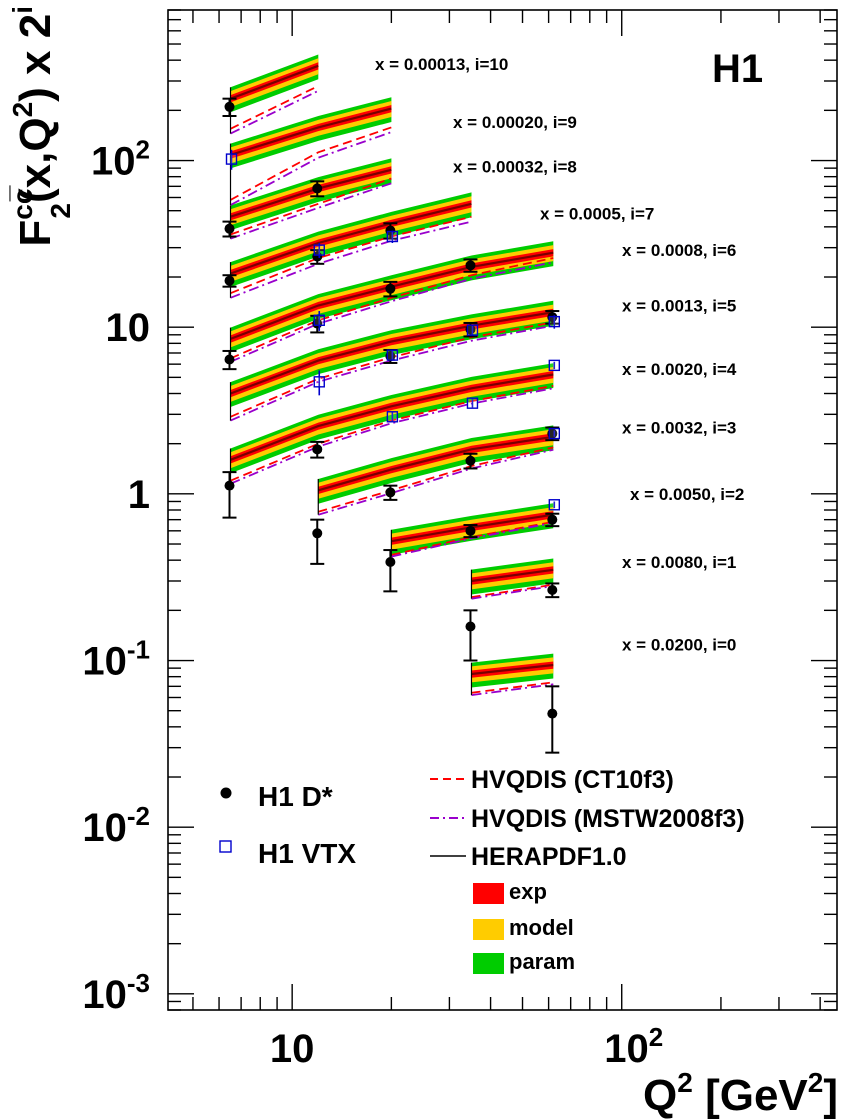 This screenshot has height=1120, width=851. Describe the element at coordinates (542, 961) in the screenshot. I see `legend-param-label: param` at that location.